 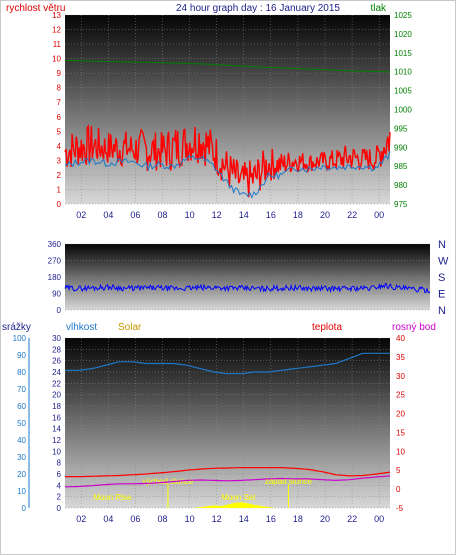 What do you see at coordinates (403, 110) in the screenshot?
I see `pressure-y-tick-1000: 1000` at bounding box center [403, 110].